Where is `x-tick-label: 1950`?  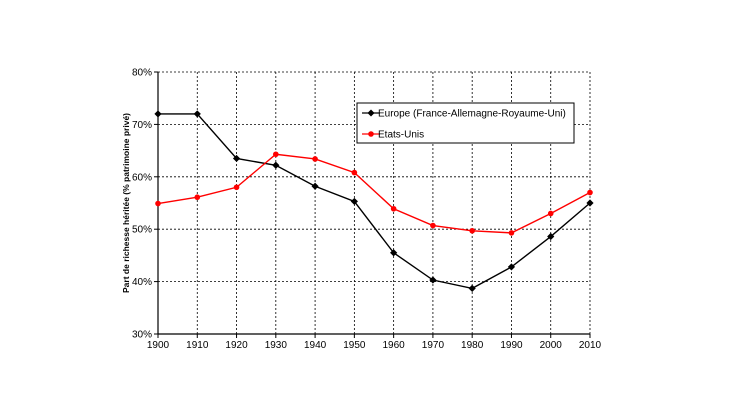
x-tick-label: 1950 is located at coordinates (354, 345).